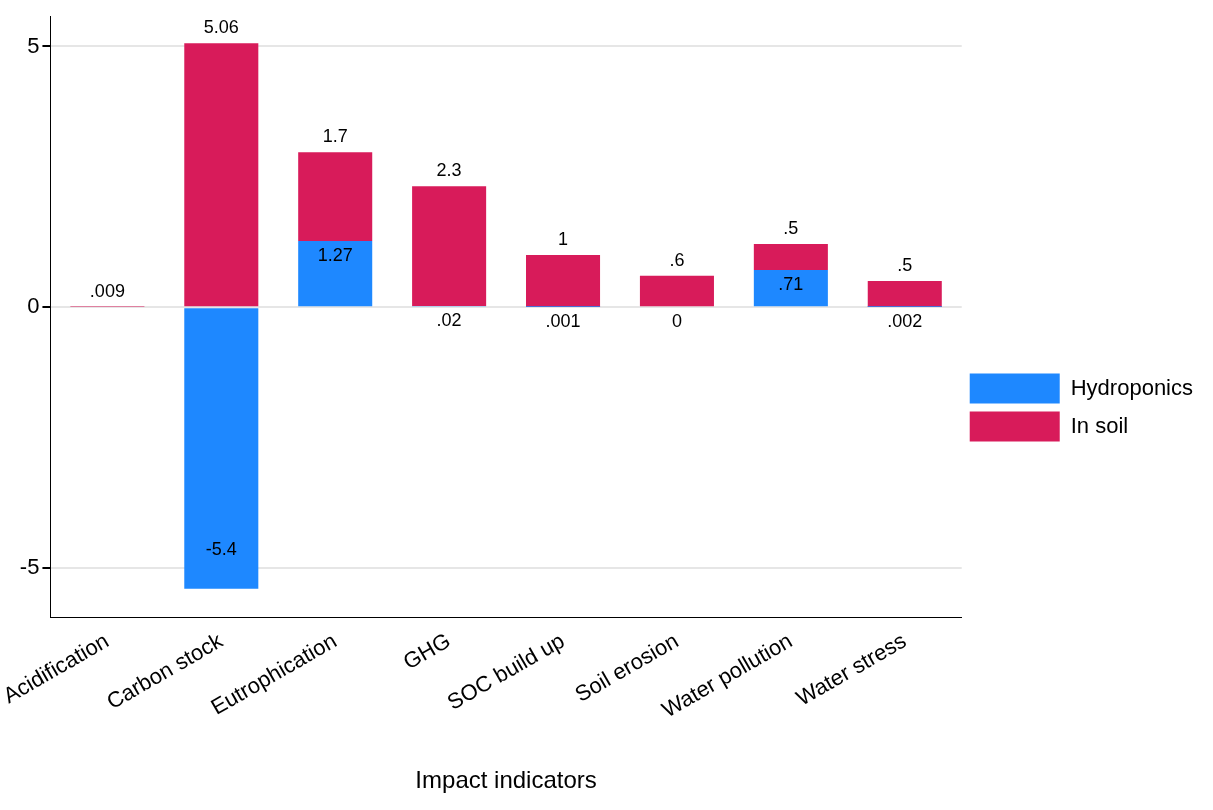  I want to click on y-tick-label: -5, so click(29, 566).